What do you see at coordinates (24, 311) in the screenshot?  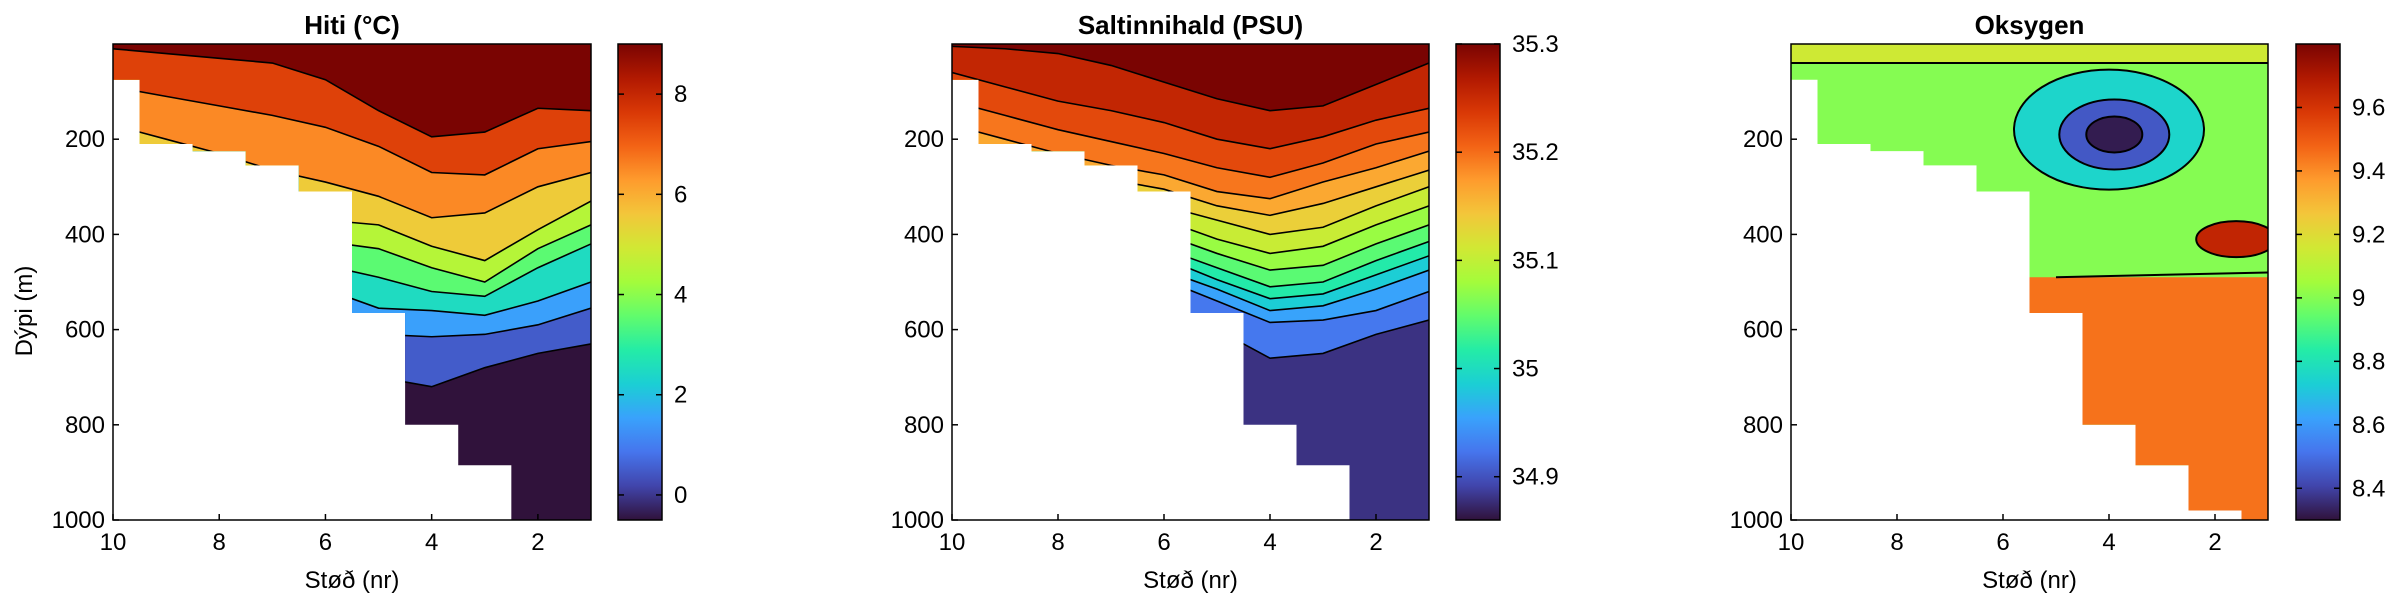 I see `y-axis-label: Dýpi (m)` at bounding box center [24, 311].